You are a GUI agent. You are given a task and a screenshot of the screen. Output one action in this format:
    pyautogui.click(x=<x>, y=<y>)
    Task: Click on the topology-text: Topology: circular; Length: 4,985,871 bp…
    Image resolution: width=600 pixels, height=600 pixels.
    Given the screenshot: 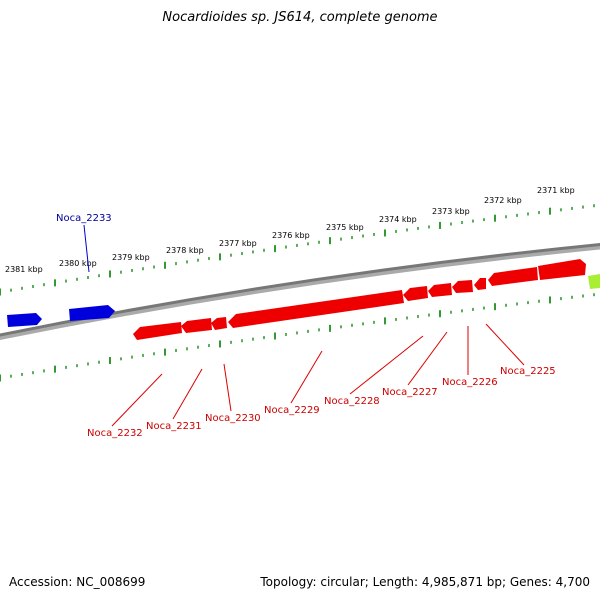 What is the action you would take?
    pyautogui.click(x=425, y=582)
    